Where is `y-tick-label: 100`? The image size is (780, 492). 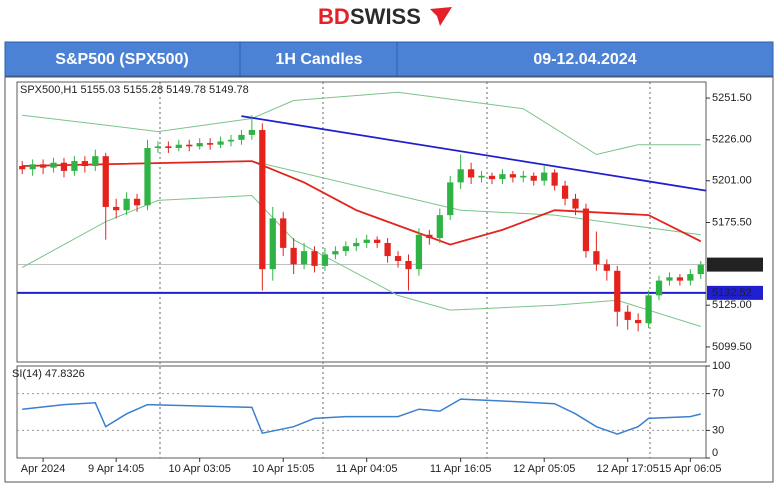 y-tick-label: 100 is located at coordinates (721, 366).